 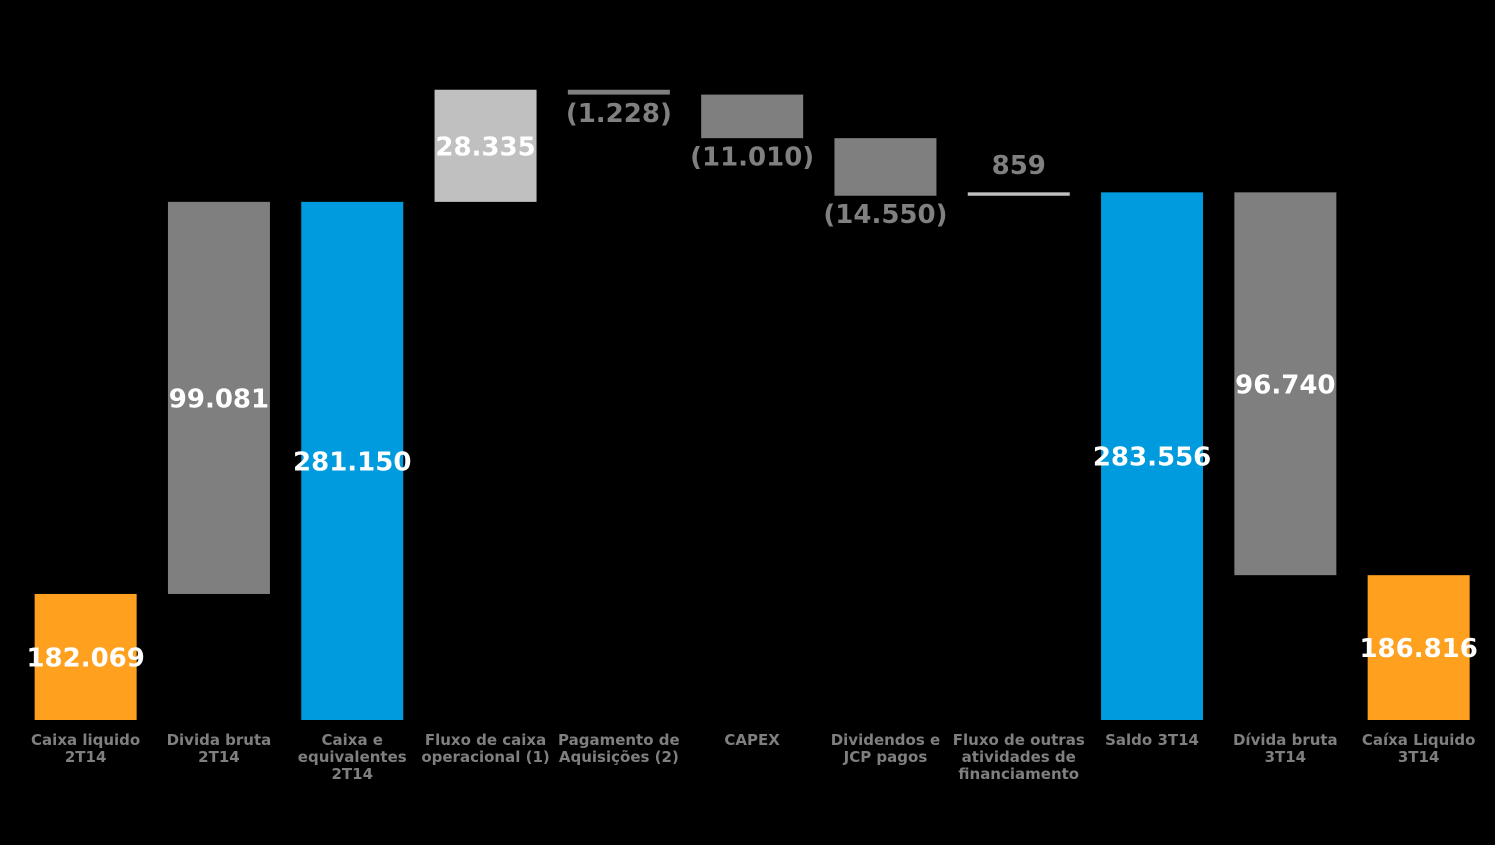 What do you see at coordinates (752, 740) in the screenshot?
I see `category-label: CAPEX` at bounding box center [752, 740].